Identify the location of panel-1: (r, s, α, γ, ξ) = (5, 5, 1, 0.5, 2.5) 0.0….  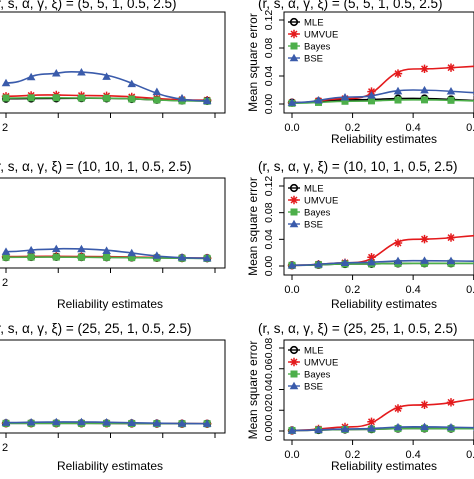
(360, 73).